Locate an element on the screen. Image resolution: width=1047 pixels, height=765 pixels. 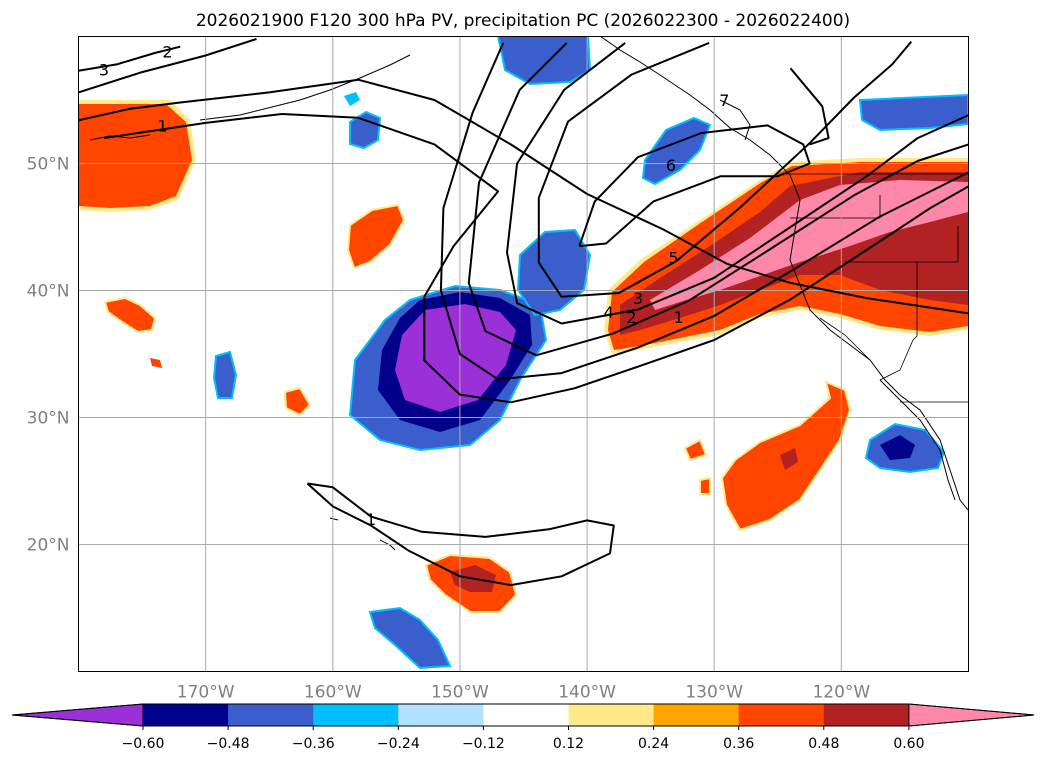
colorbar-extend-high is located at coordinates (971, 715).